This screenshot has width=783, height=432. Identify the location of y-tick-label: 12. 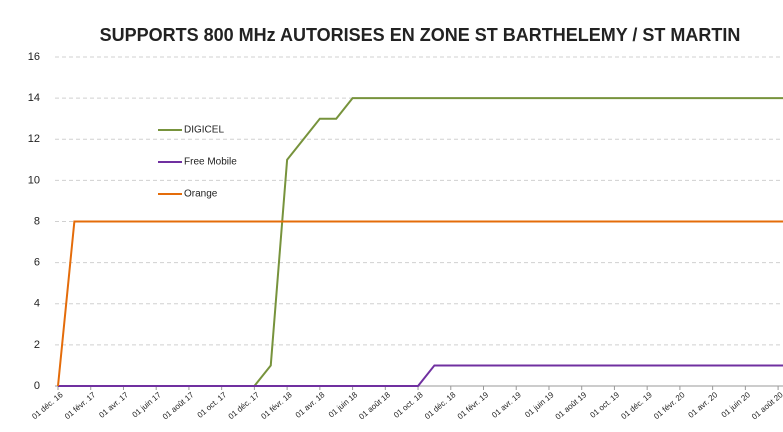
(34, 139).